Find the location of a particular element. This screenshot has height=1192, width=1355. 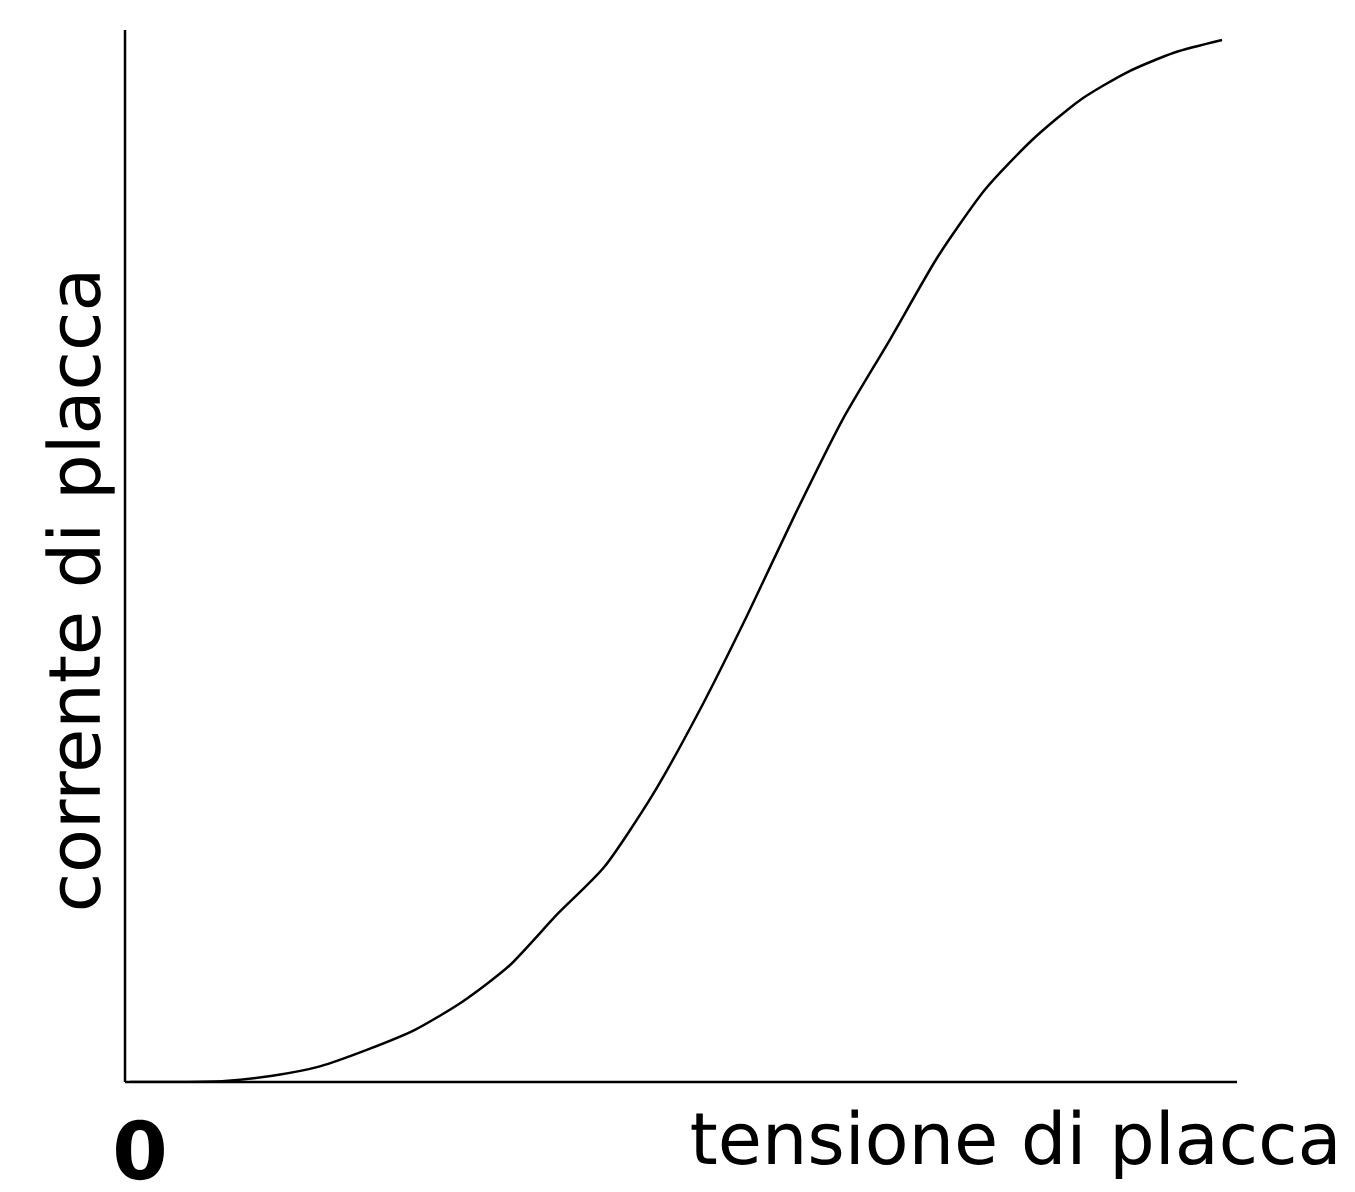

text: 0 is located at coordinates (140, 1150).